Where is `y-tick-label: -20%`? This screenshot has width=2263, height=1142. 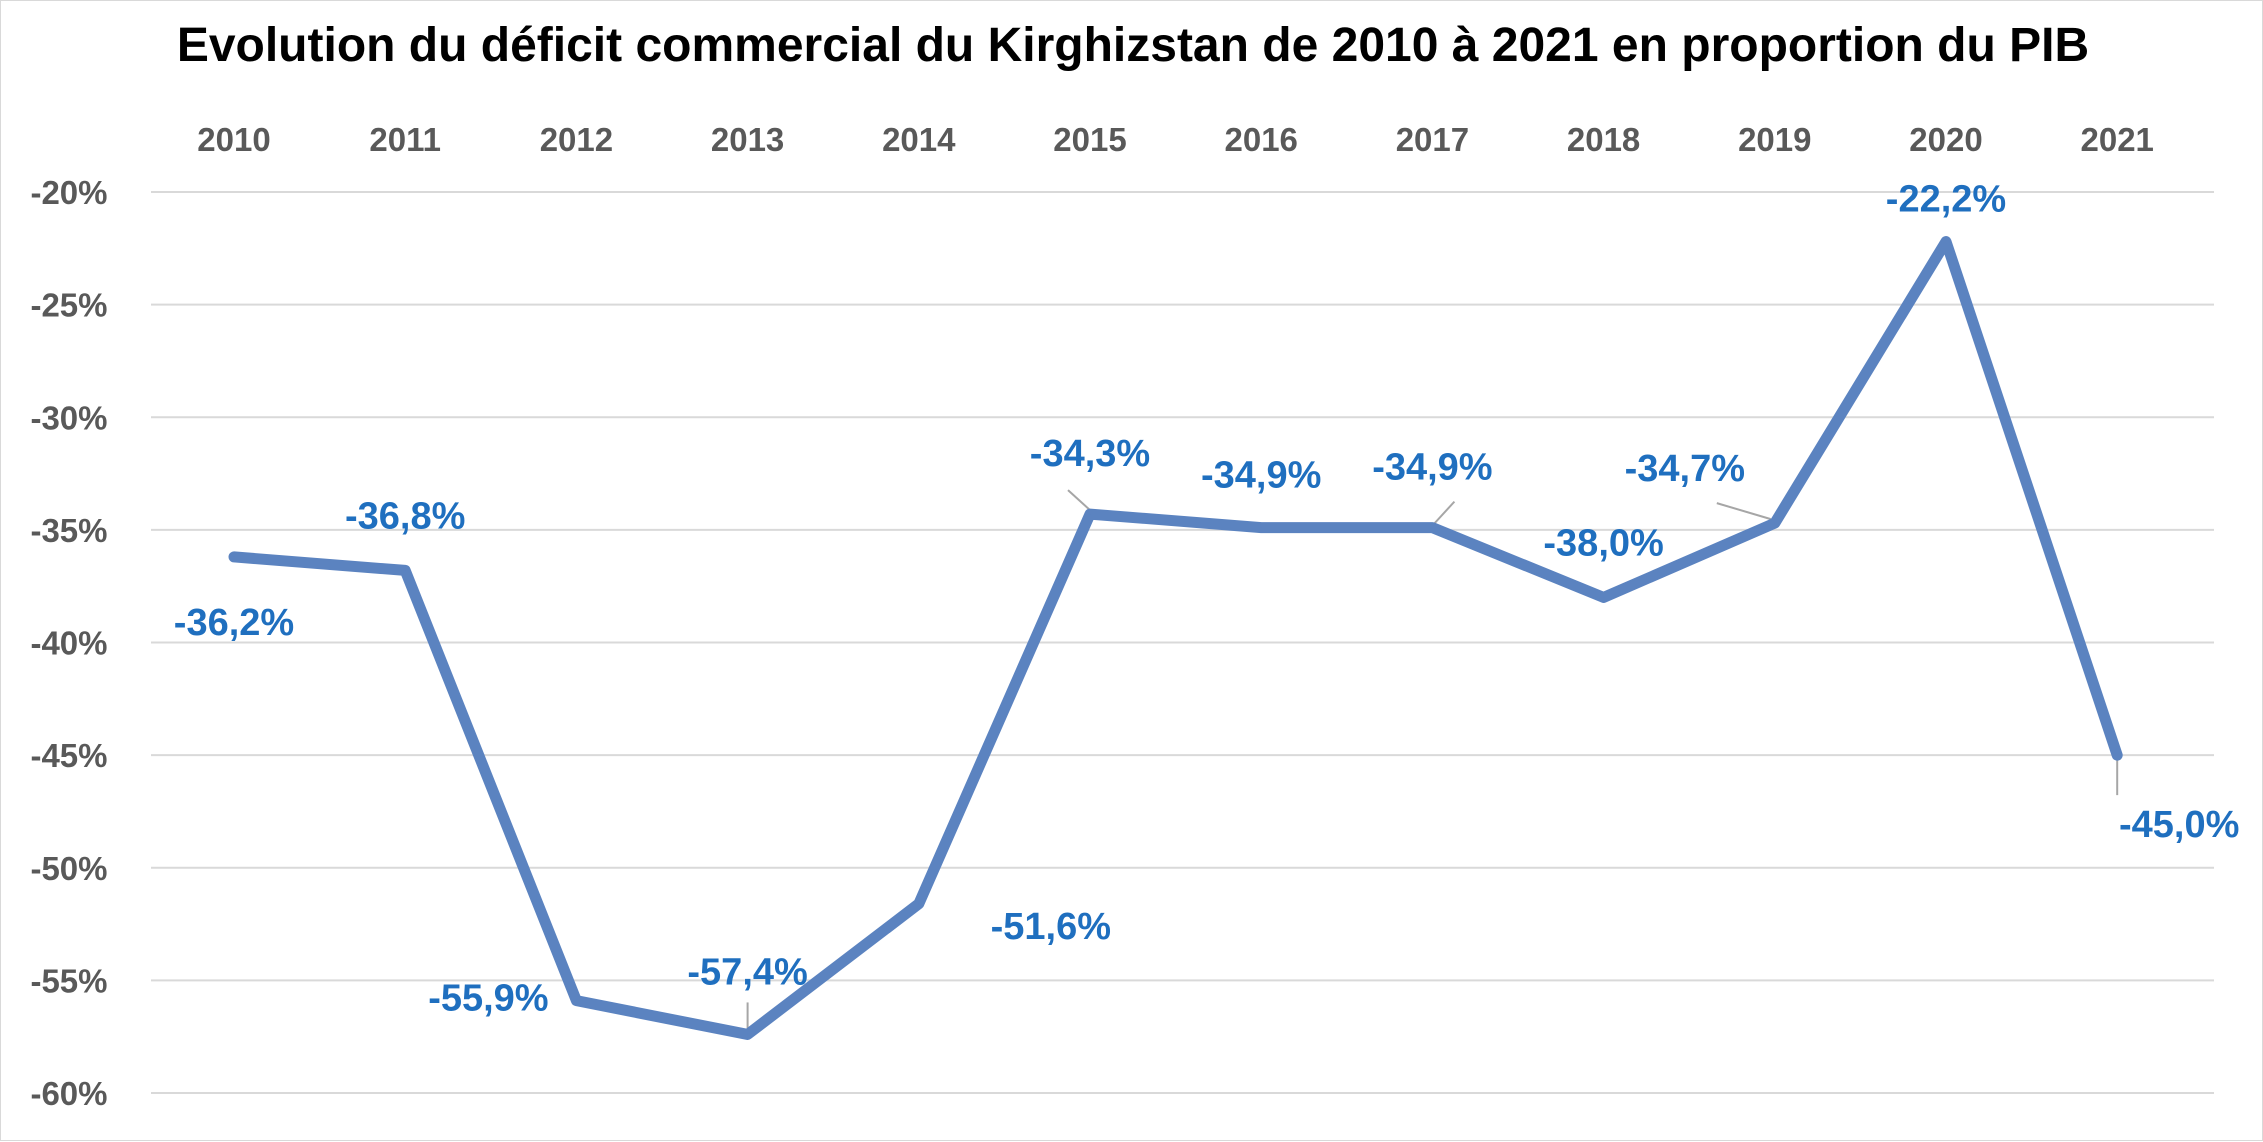
y-tick-label: -20% is located at coordinates (68, 192).